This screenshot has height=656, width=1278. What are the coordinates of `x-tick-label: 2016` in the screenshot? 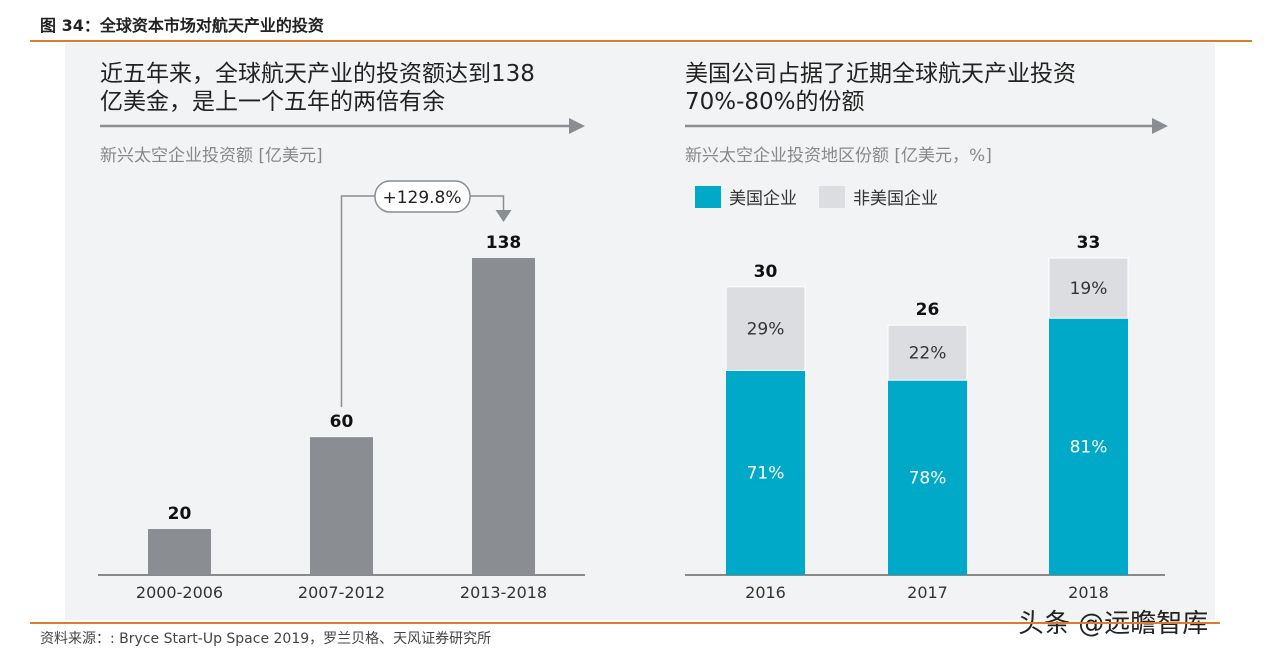 It's located at (765, 592).